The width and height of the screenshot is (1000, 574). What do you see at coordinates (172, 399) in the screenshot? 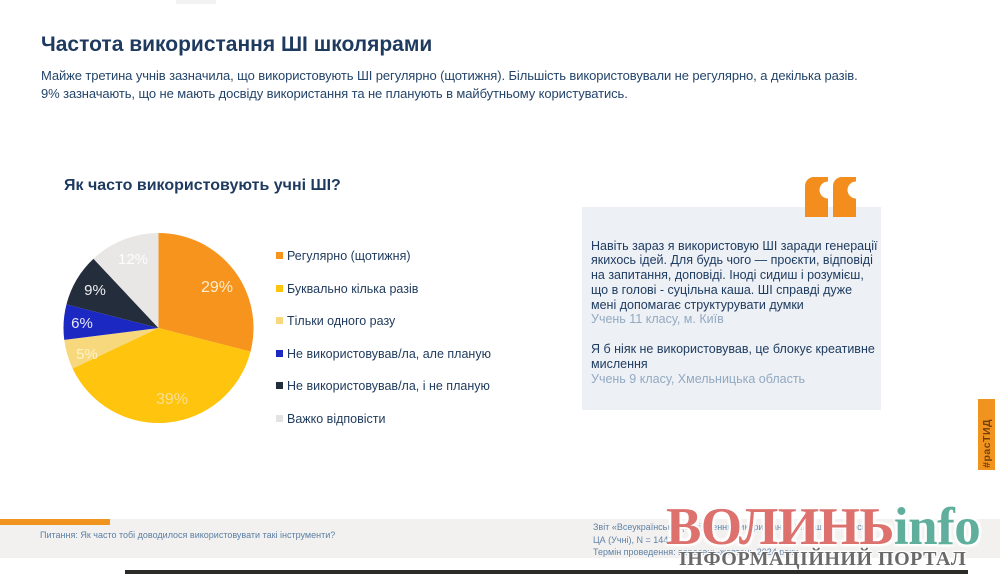
I see `svg-text: 39%` at bounding box center [172, 399].